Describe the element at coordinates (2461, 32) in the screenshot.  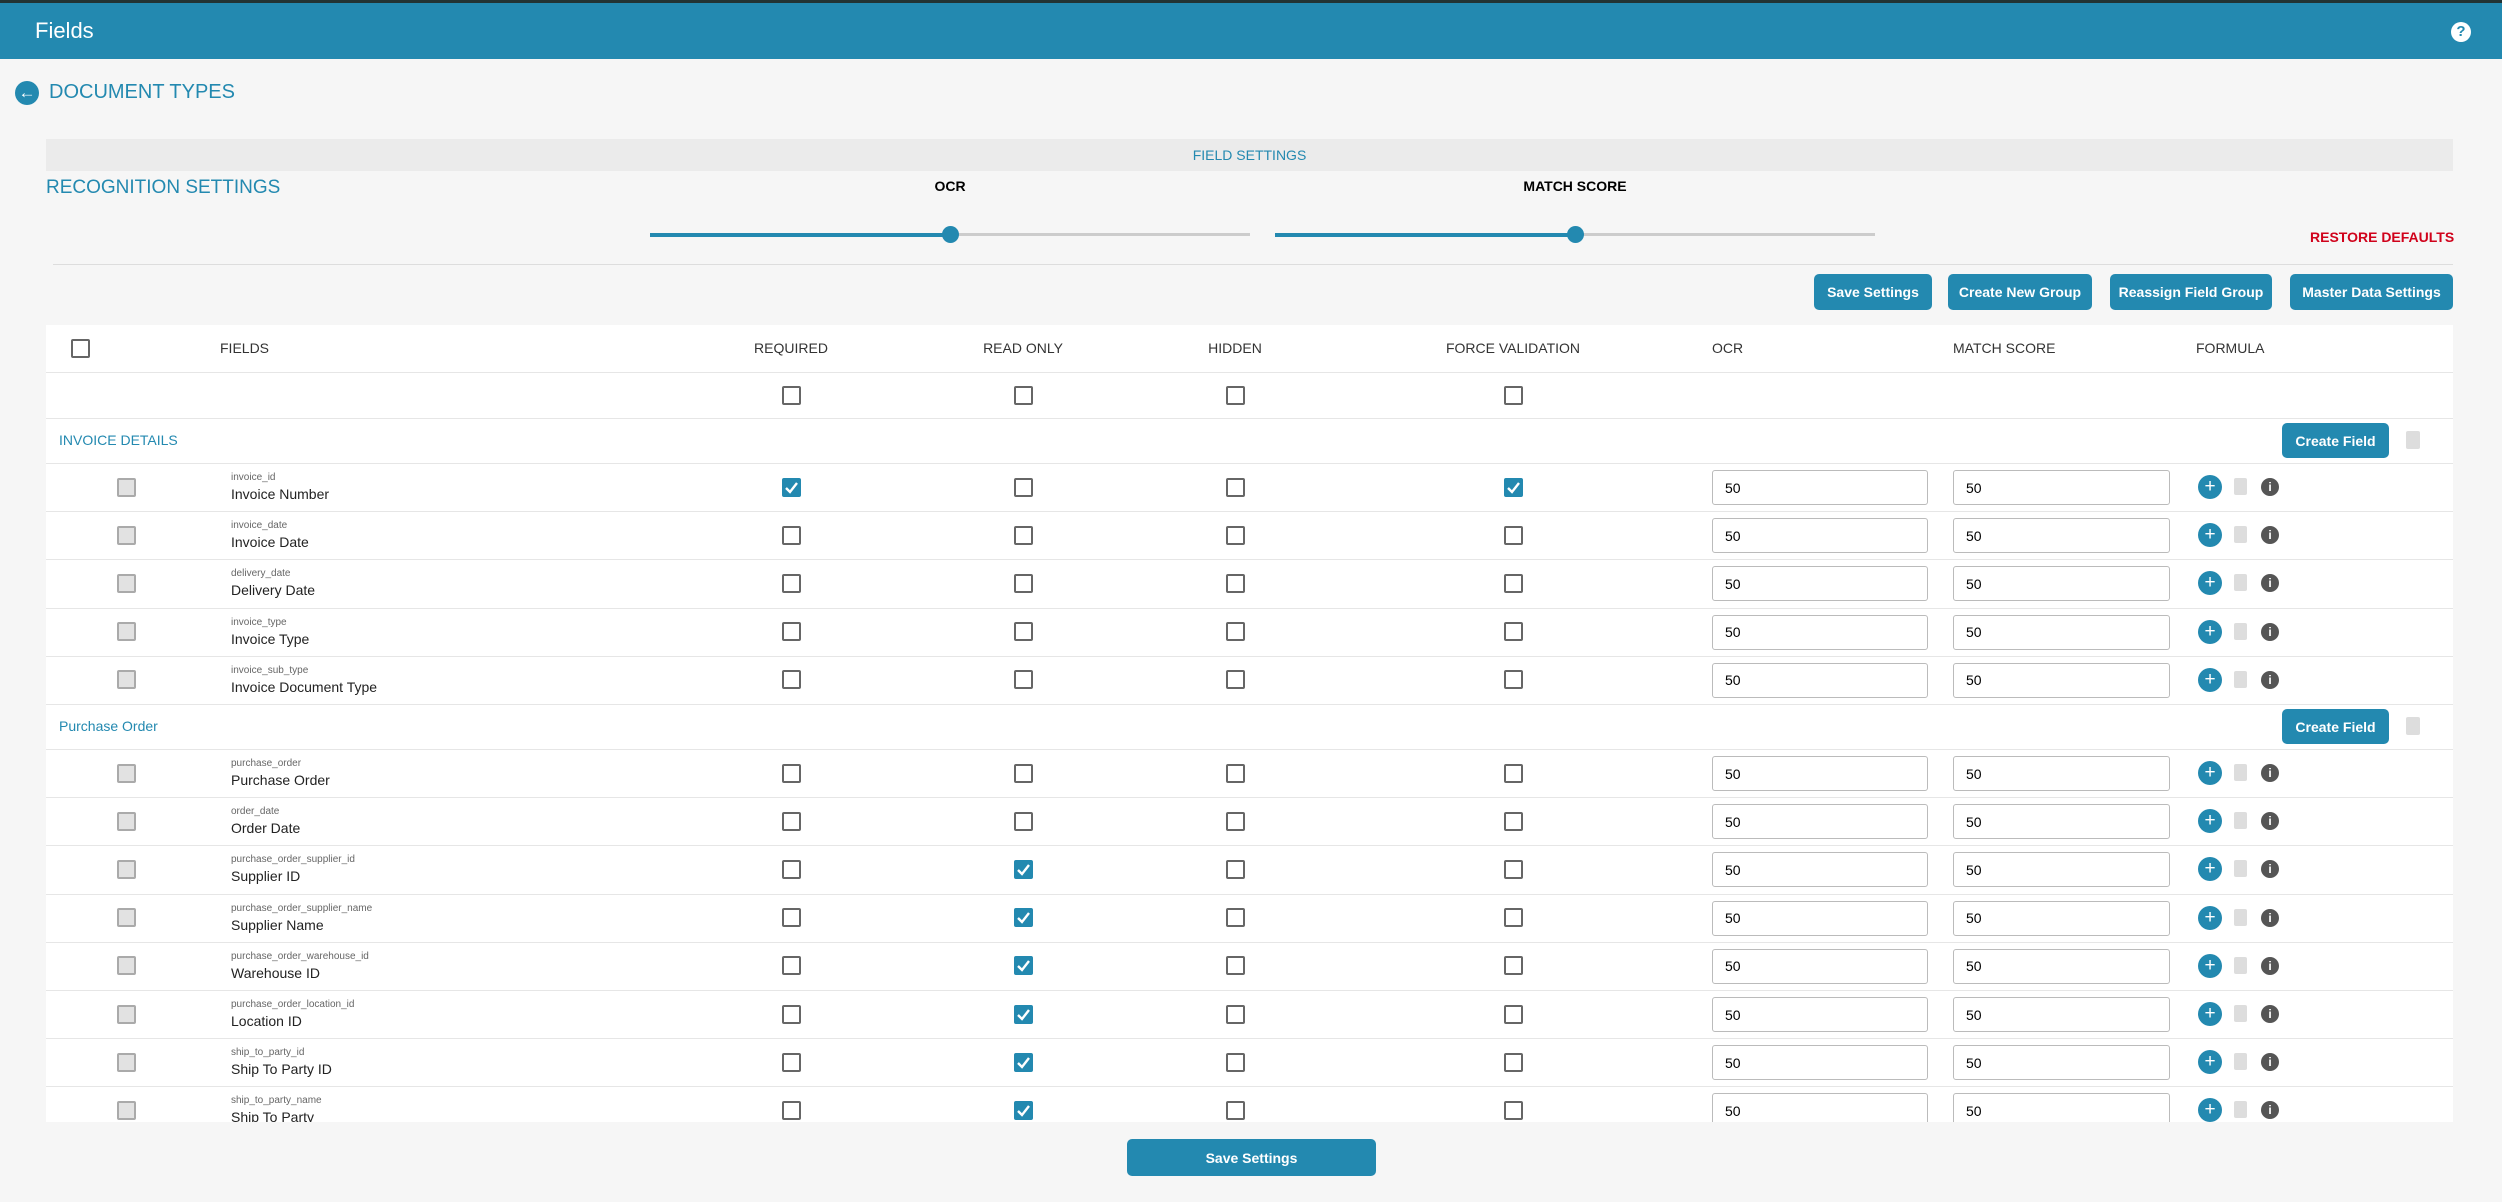
I see `help-icon: ?` at that location.